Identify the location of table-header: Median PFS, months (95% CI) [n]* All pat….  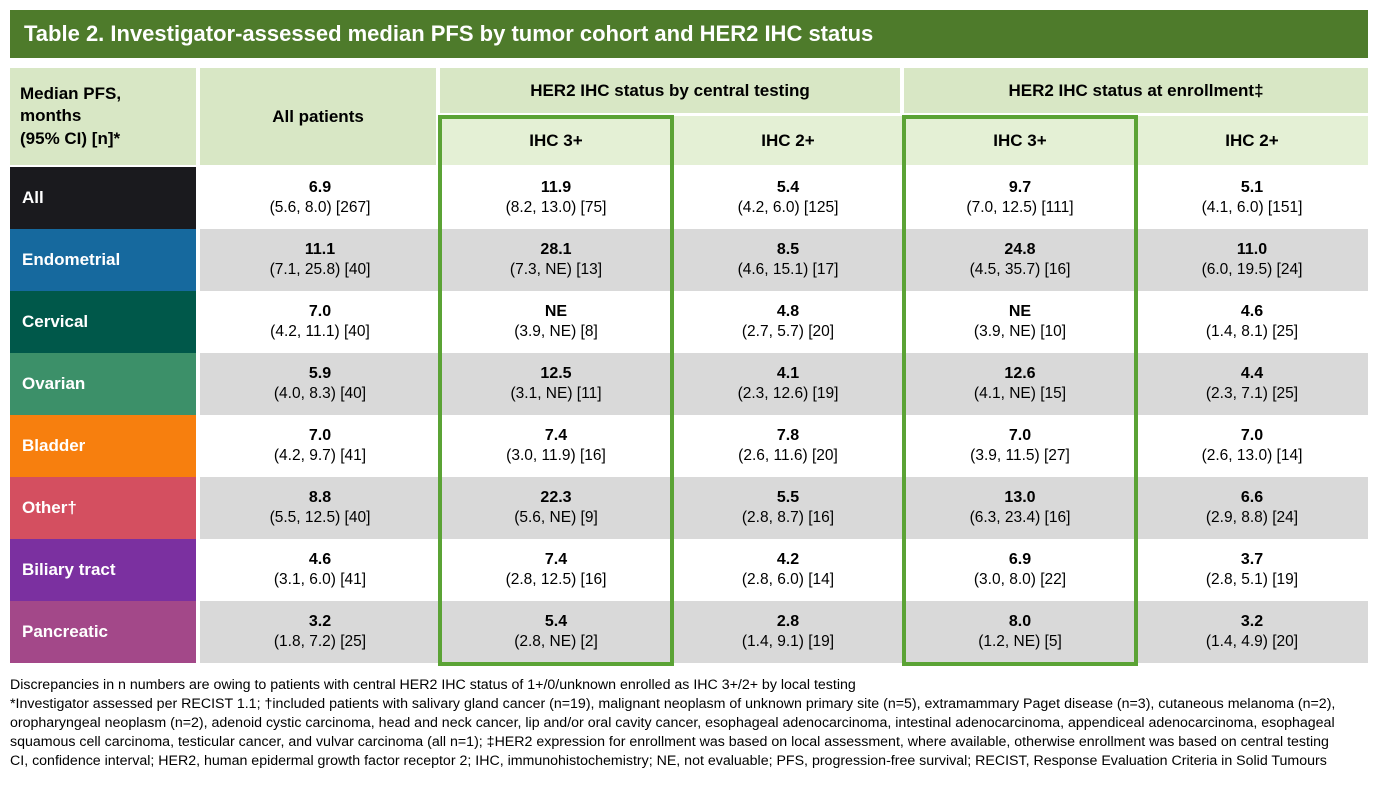
(689, 116).